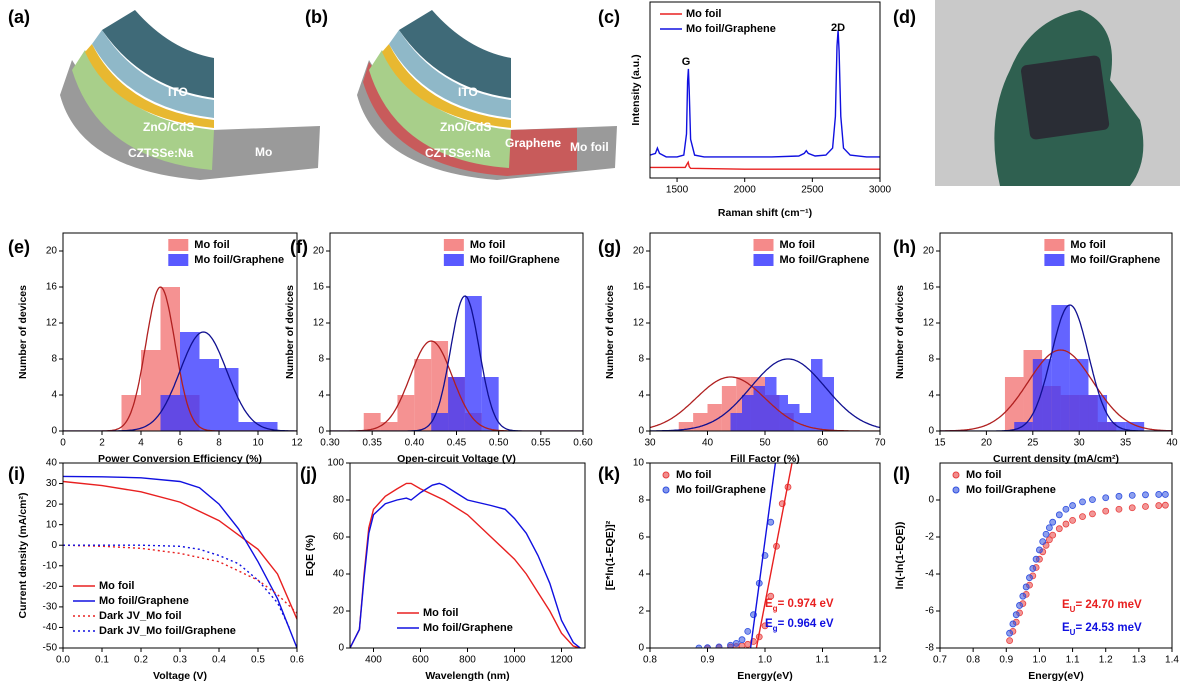  I want to click on plot-frame, so click(765, 90).